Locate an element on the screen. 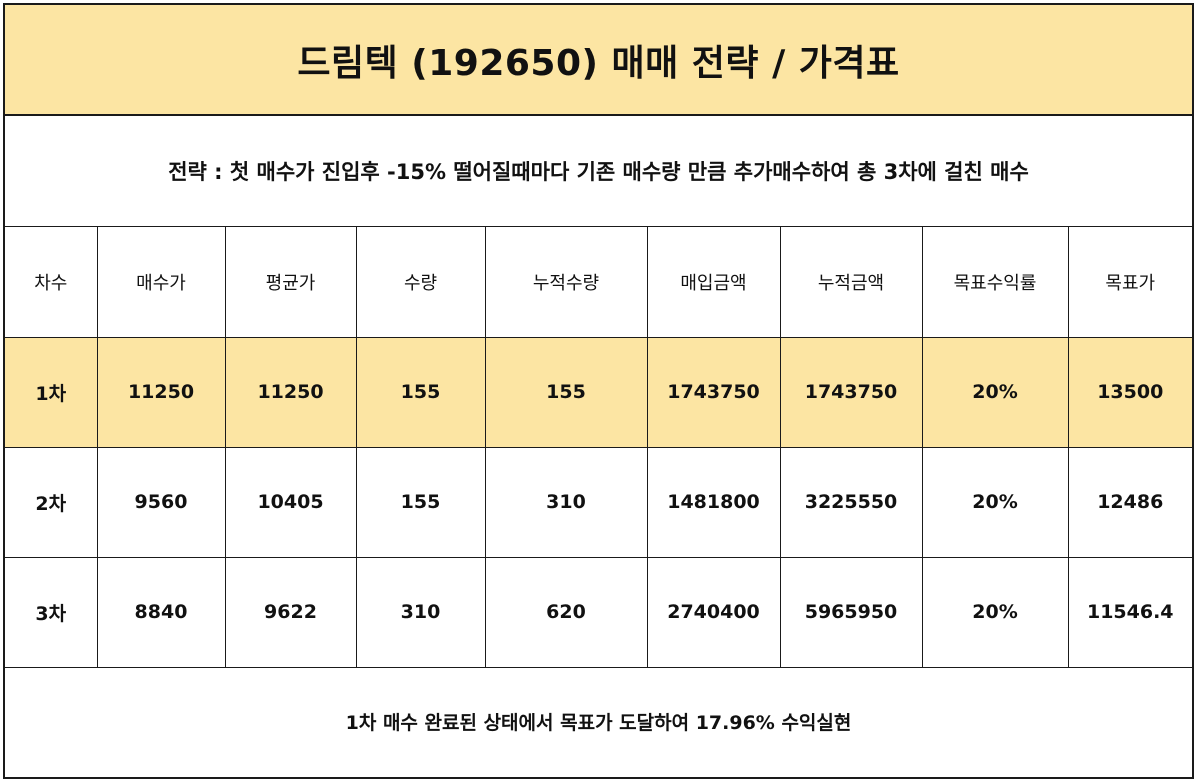 This screenshot has height=784, width=1200. header-average-price: 평균가 is located at coordinates (291, 282).